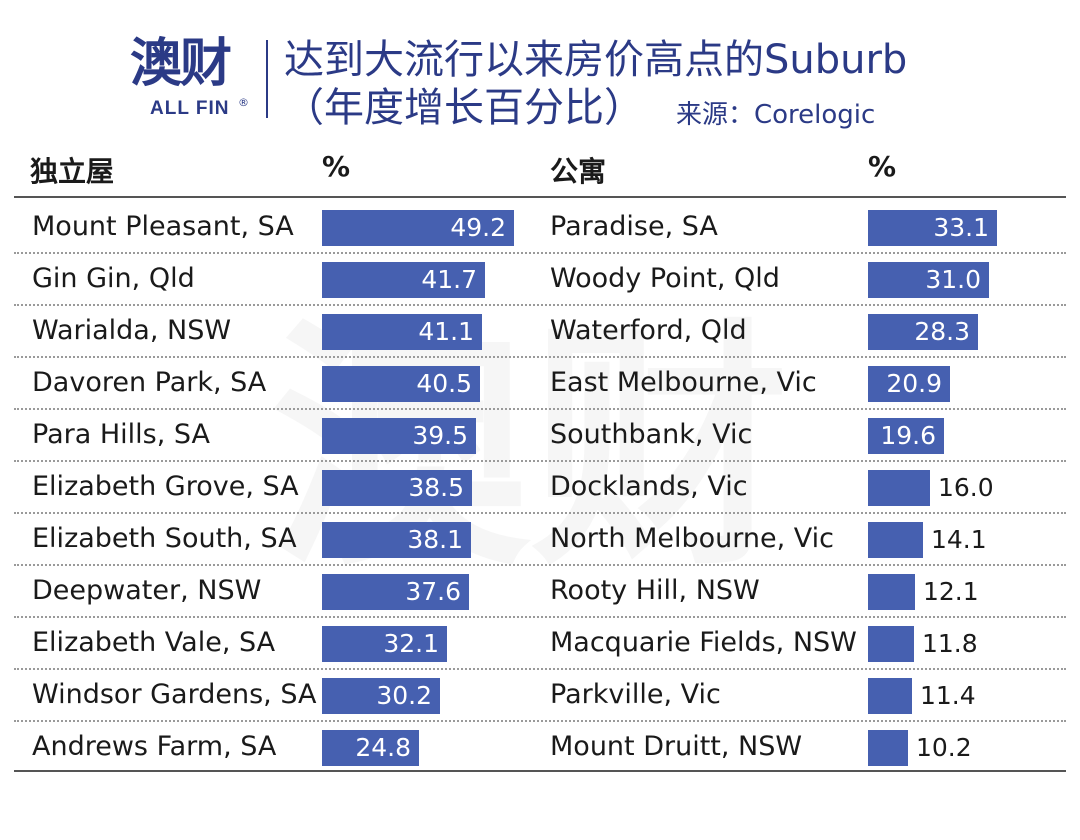  What do you see at coordinates (435, 539) in the screenshot?
I see `house-value-label: 38.1` at bounding box center [435, 539].